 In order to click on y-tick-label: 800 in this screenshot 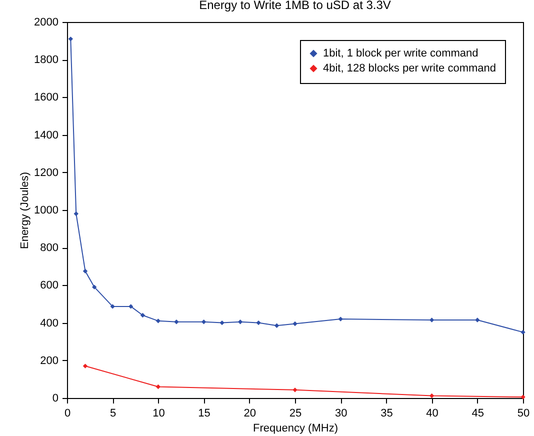, I will do `click(49, 248)`.